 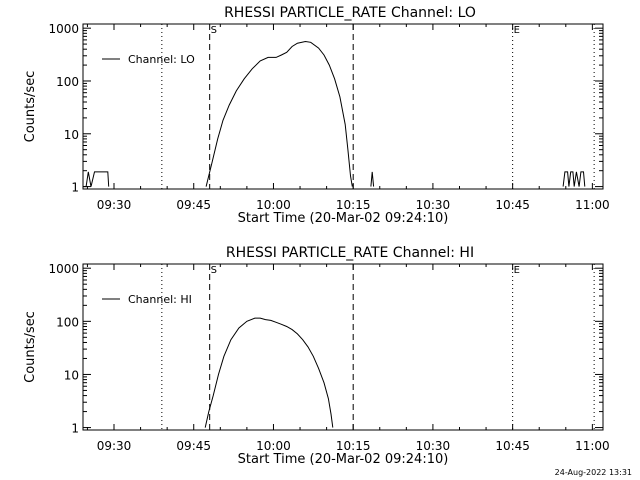 What do you see at coordinates (160, 299) in the screenshot?
I see `legend-label: Channel: HI` at bounding box center [160, 299].